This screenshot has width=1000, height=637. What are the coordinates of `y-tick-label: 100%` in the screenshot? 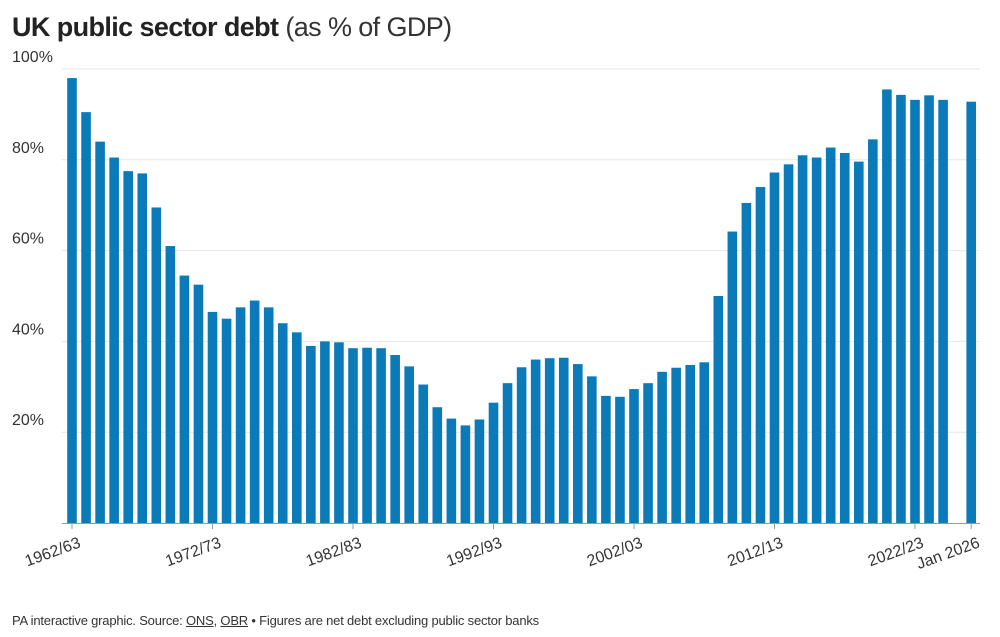 It's located at (32, 57).